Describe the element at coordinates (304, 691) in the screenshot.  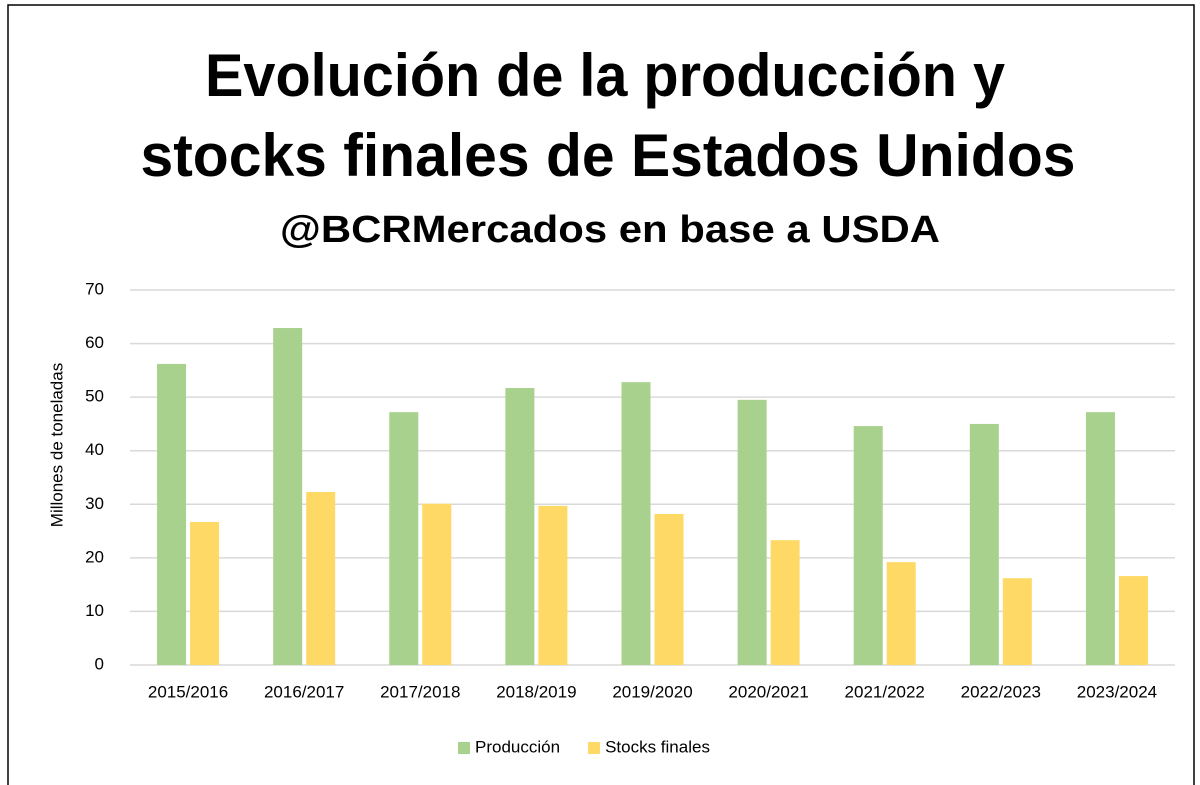
I see `x-tick-label: 2016/2017` at that location.